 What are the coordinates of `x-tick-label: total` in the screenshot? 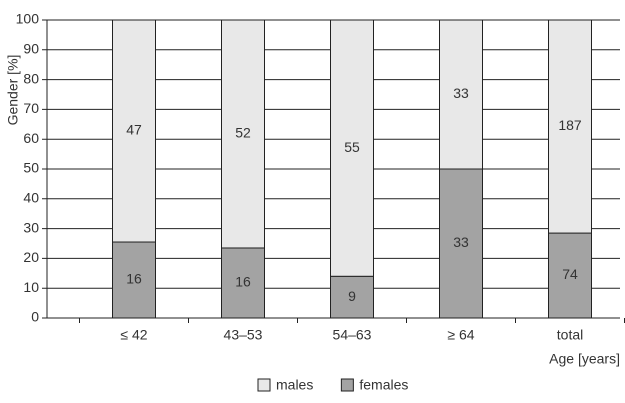 It's located at (570, 335).